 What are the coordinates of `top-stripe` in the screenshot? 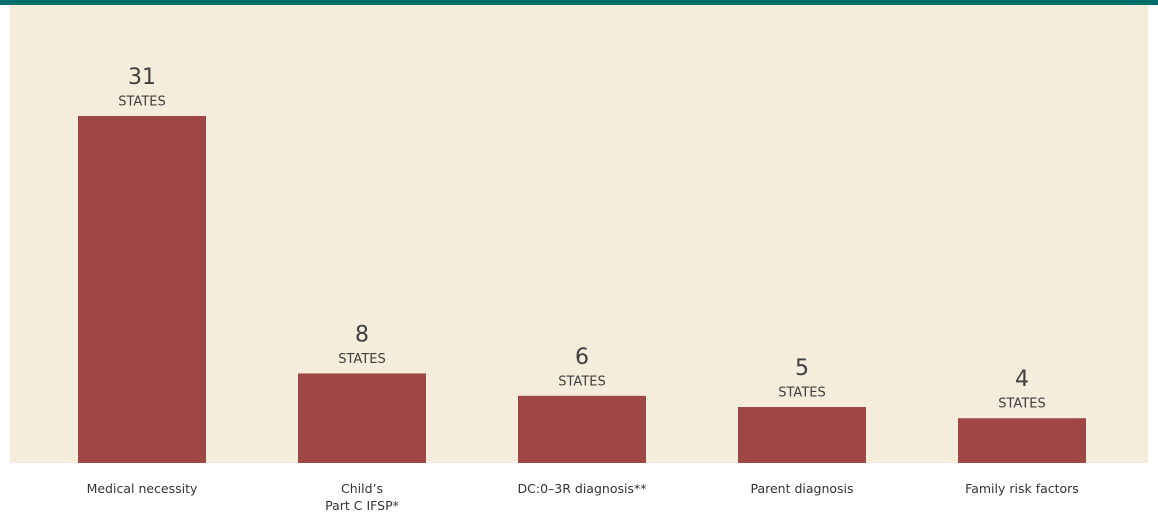 It's located at (579, 2).